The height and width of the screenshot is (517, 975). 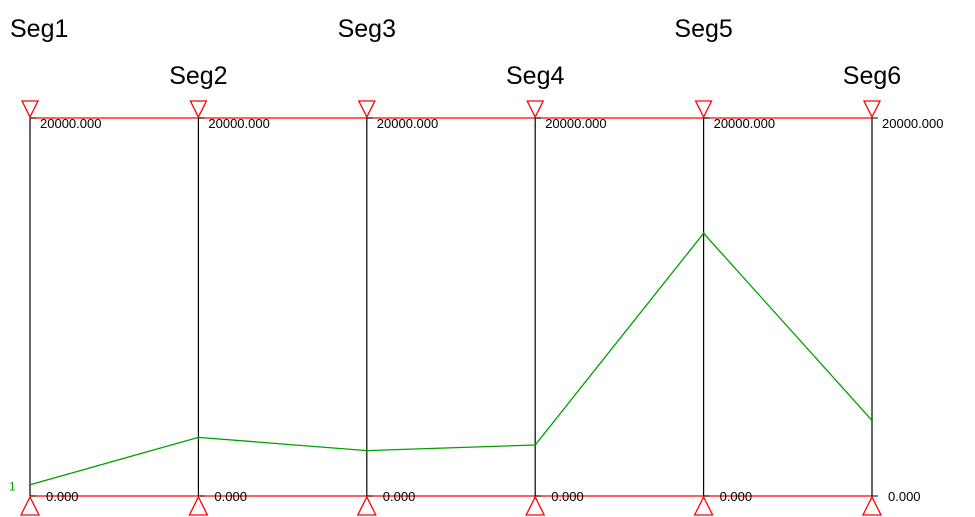 I want to click on axis-title-seg2: Seg2, so click(x=198, y=76).